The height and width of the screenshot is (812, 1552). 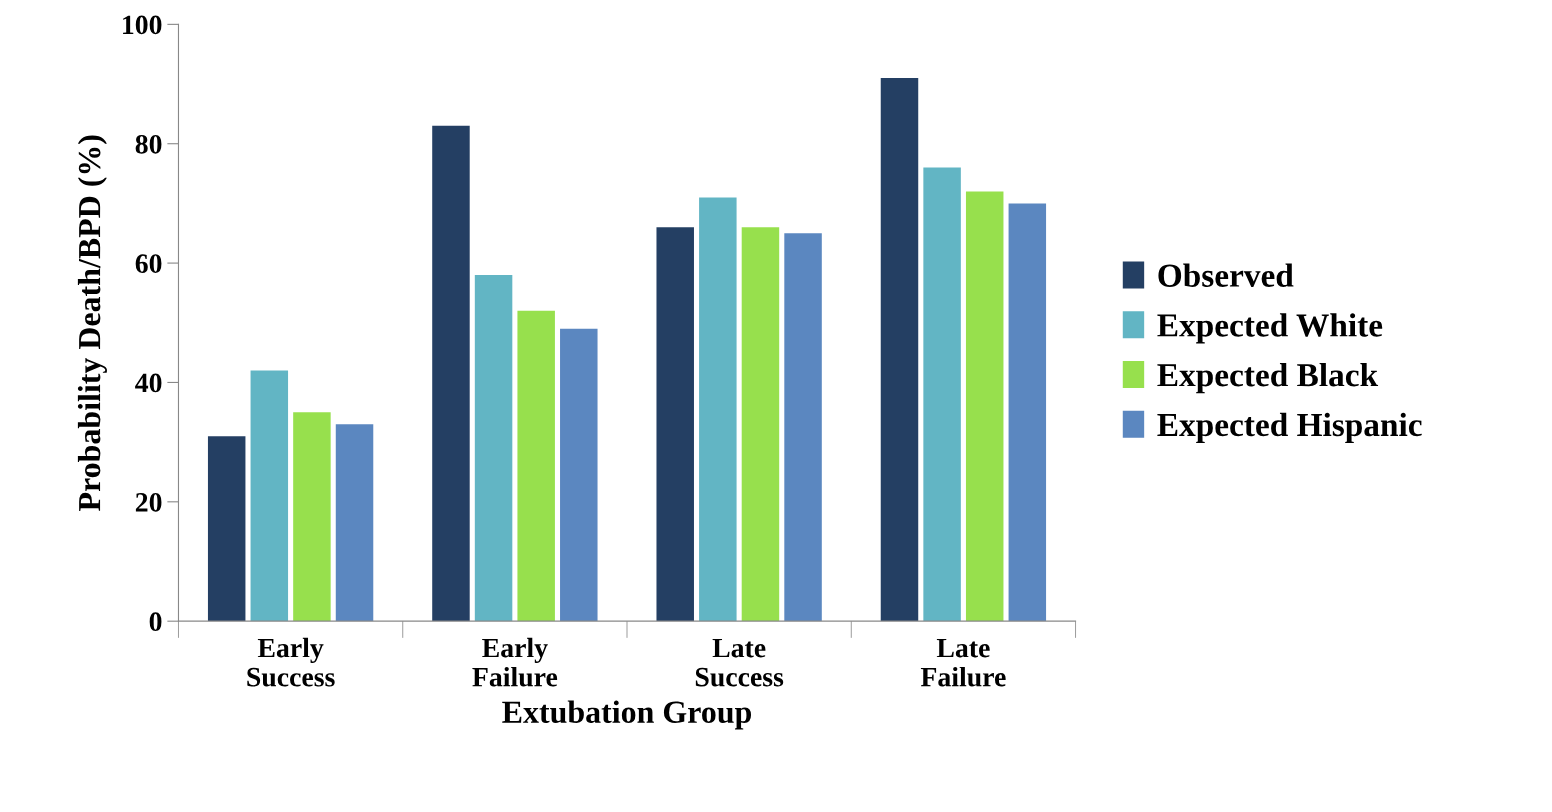 I want to click on x-tick-label: Late Failure, so click(x=963, y=662).